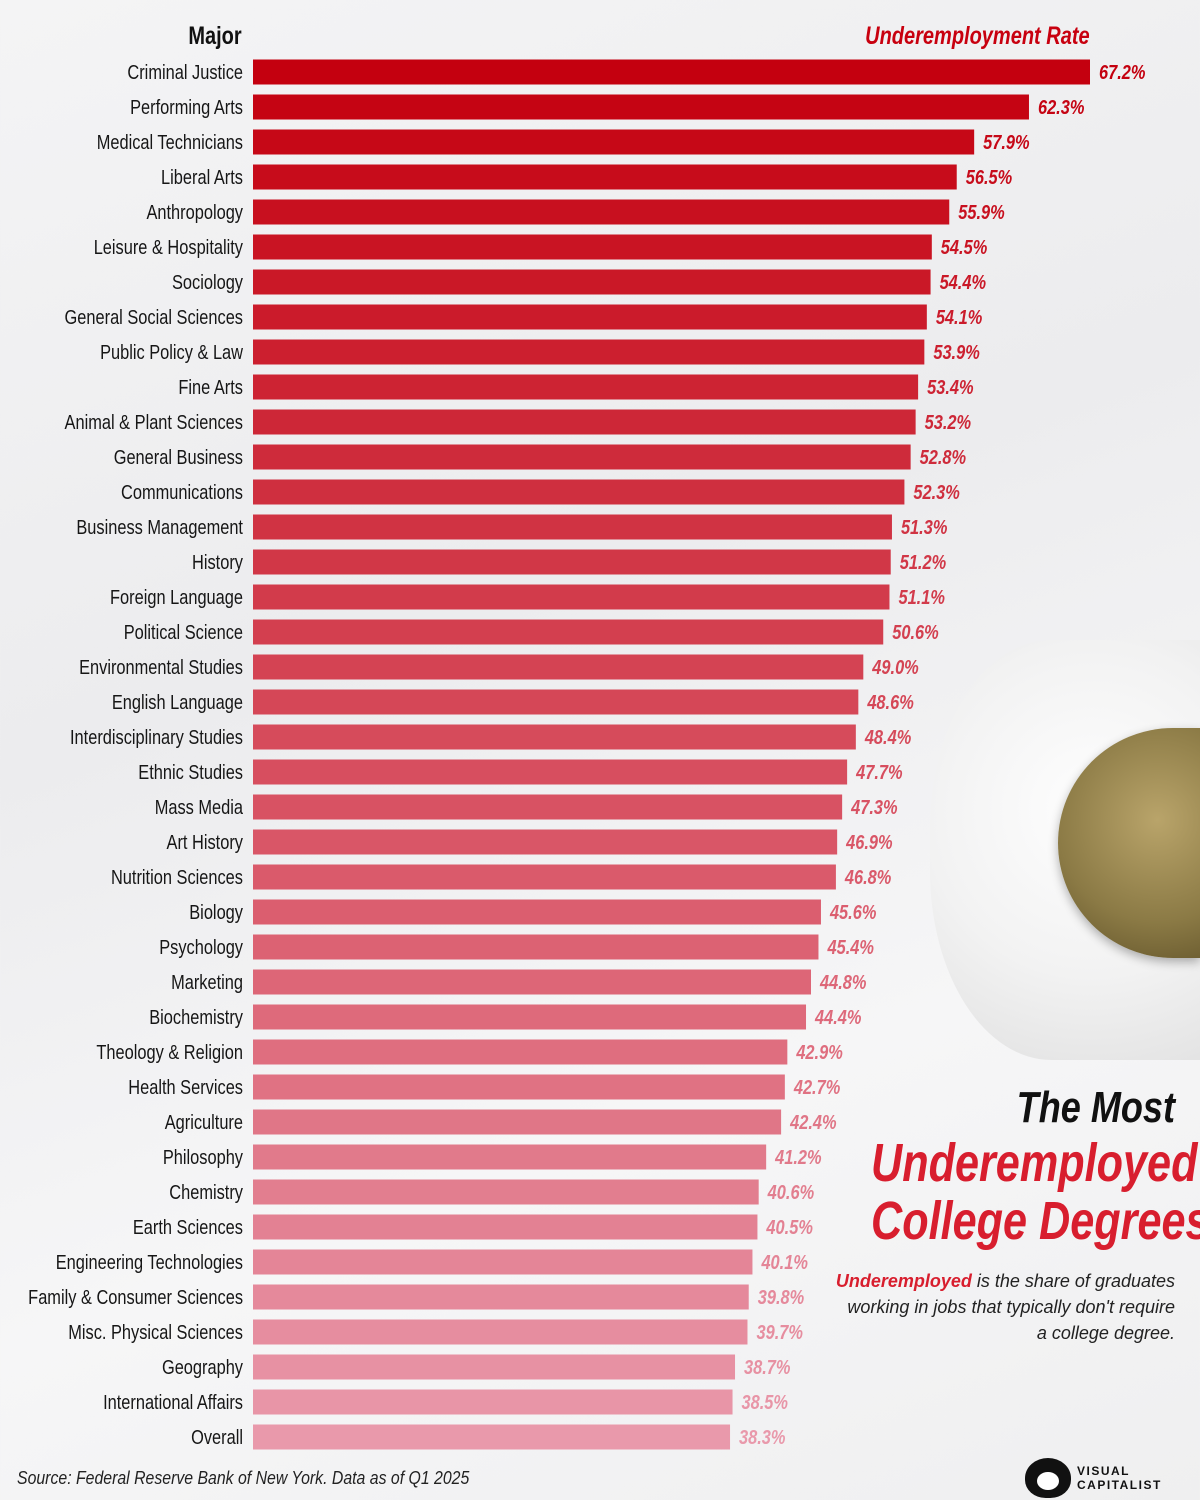 The height and width of the screenshot is (1500, 1200). What do you see at coordinates (978, 36) in the screenshot?
I see `value-header: Underemployment Rate` at bounding box center [978, 36].